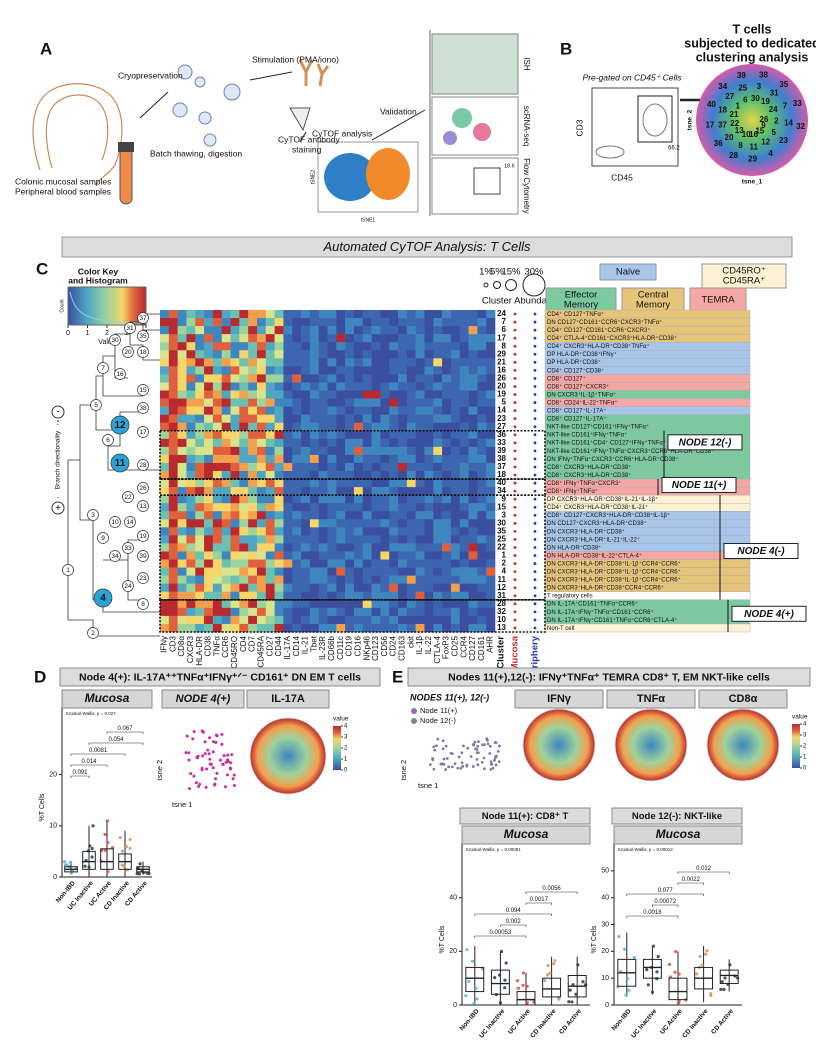 This screenshot has height=1050, width=816. I want to click on cluster-number: 11, so click(502, 579).